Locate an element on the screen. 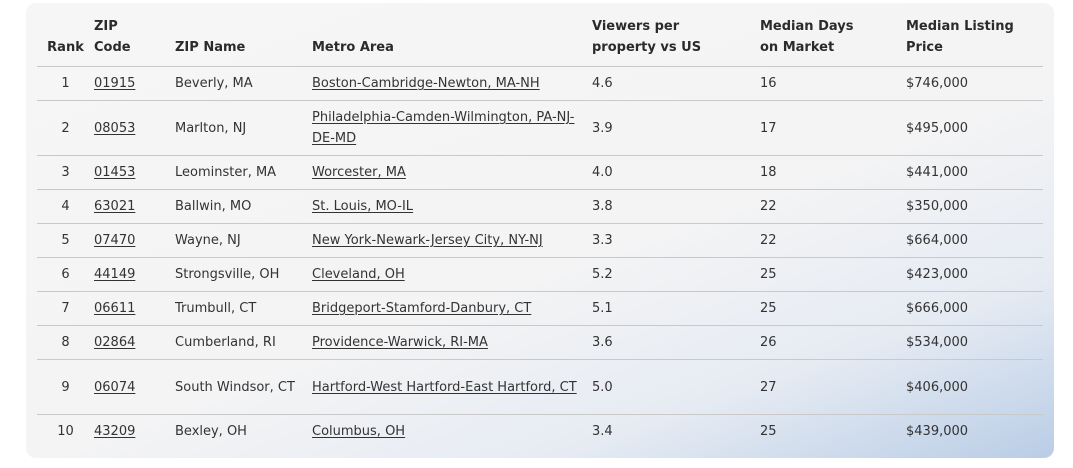 The width and height of the screenshot is (1073, 468). zip-code-link: 06611 is located at coordinates (115, 308).